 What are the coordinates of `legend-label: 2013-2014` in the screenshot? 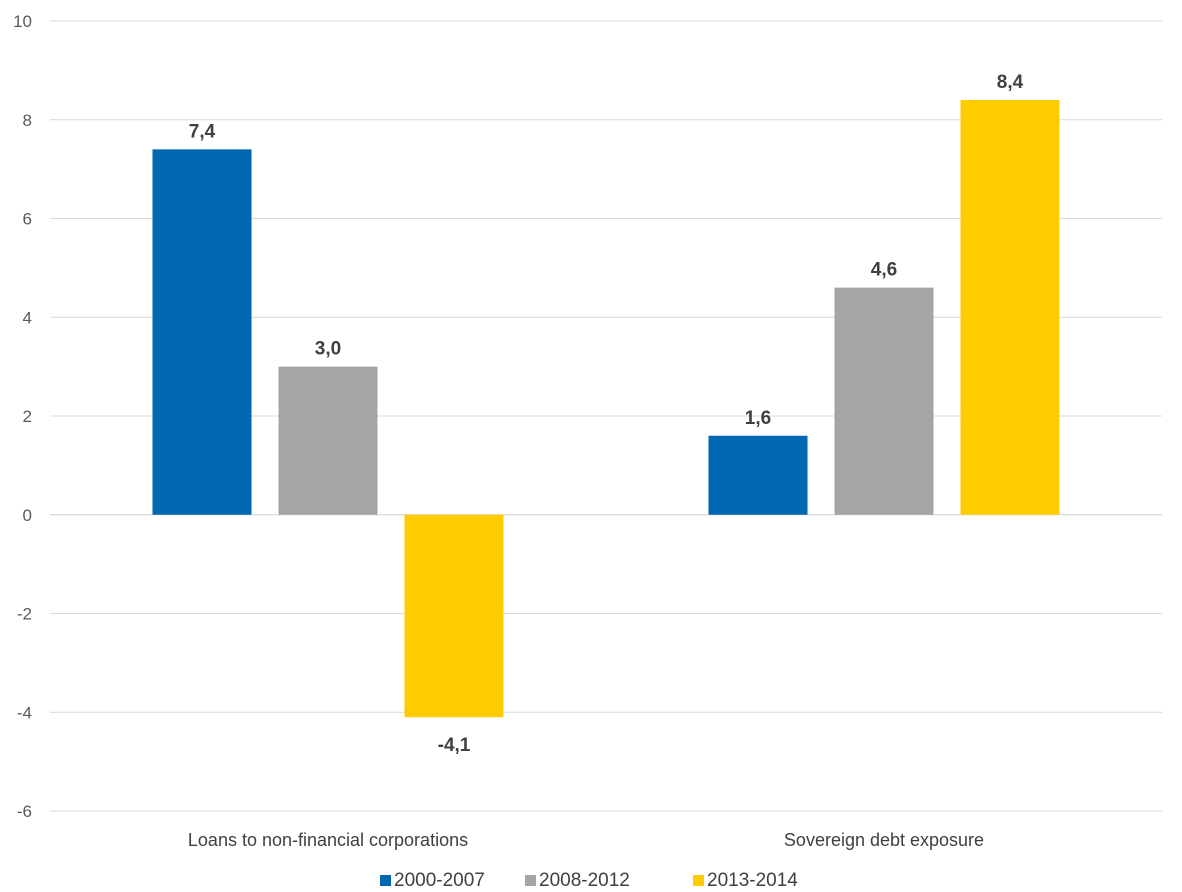 It's located at (752, 880).